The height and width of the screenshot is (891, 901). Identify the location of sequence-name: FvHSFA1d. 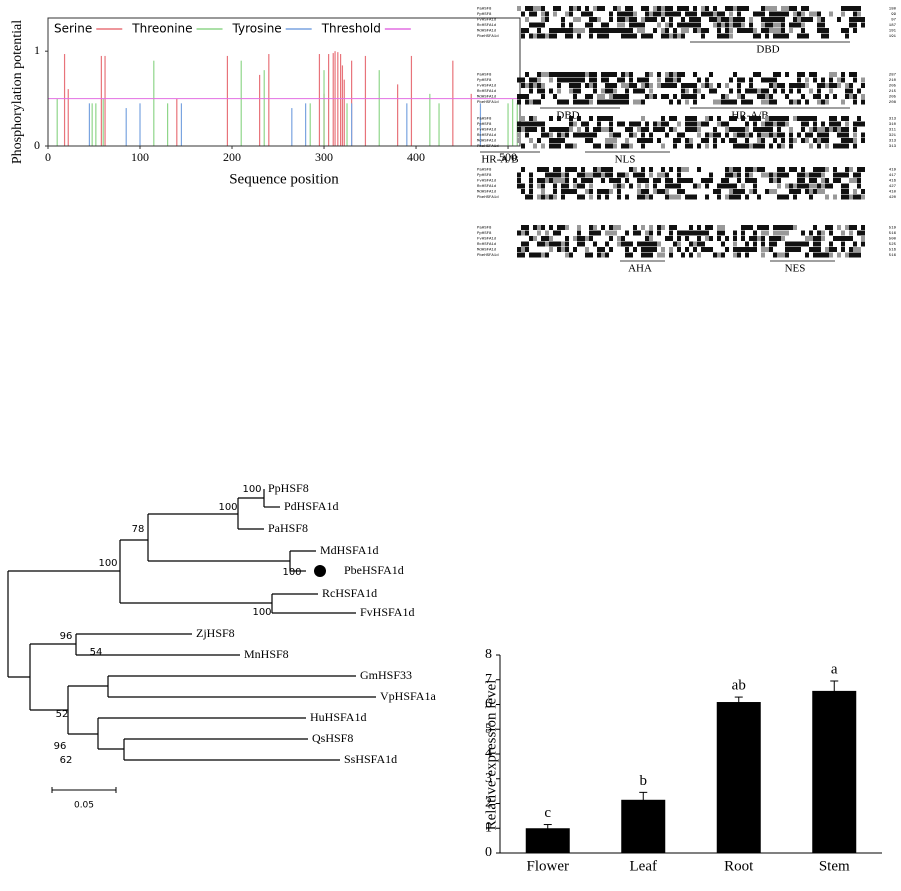
(487, 239).